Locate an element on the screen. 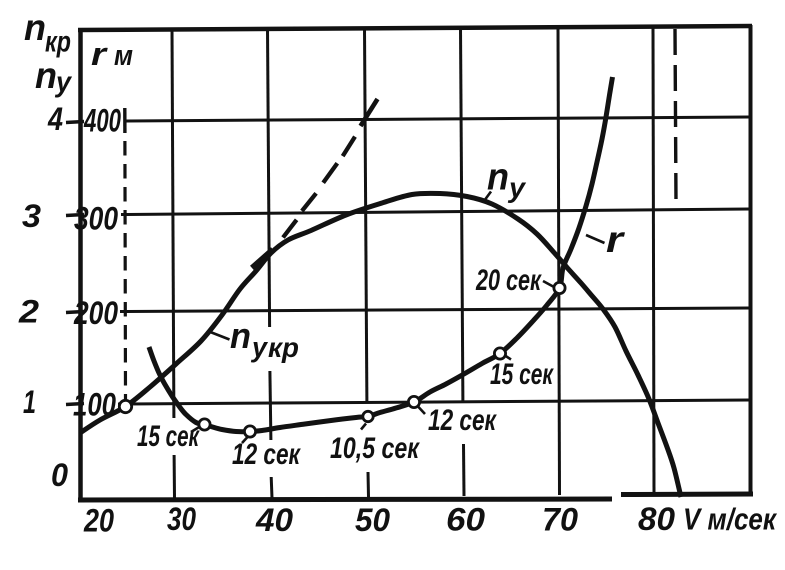 This screenshot has height=570, width=785. svg-text: 4 is located at coordinates (55, 119).